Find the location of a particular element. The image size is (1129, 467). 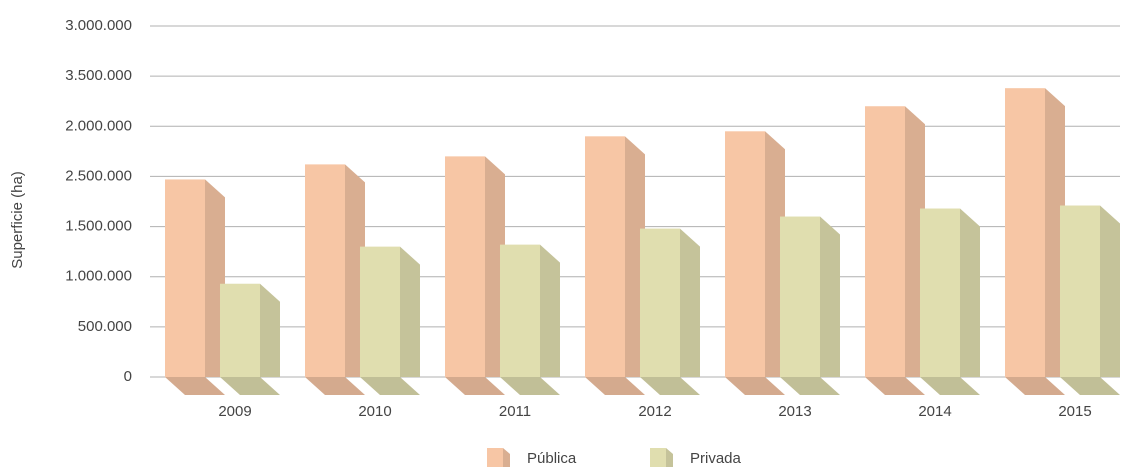

legend-label: Pública is located at coordinates (552, 458).